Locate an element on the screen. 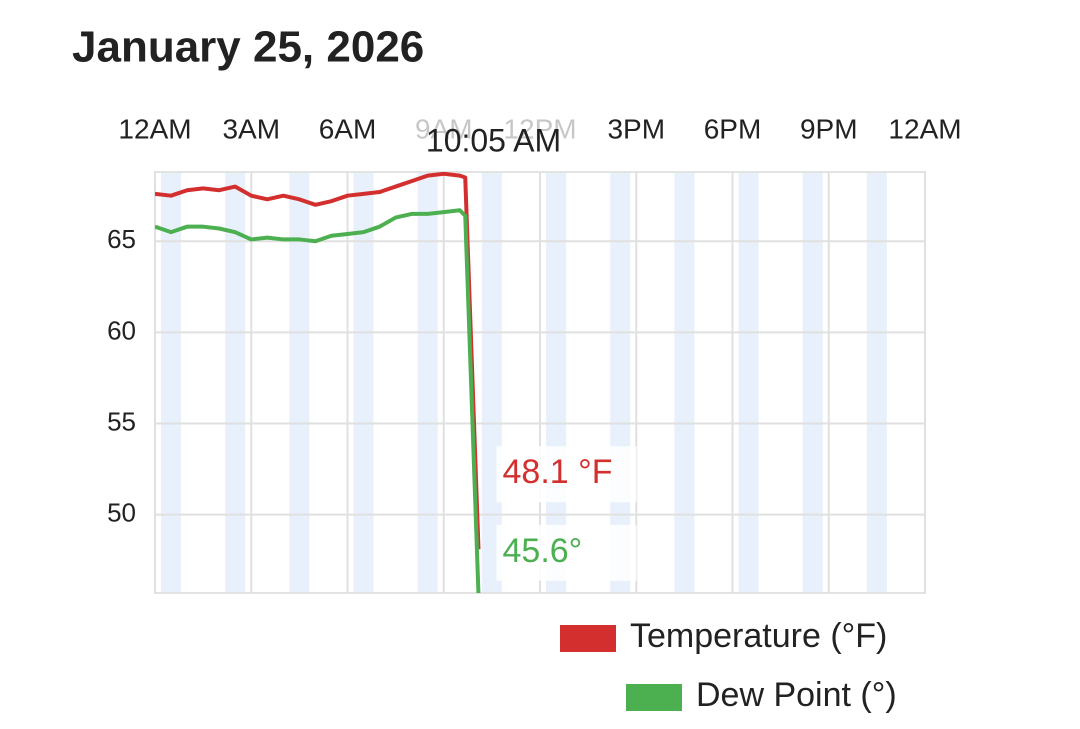 The width and height of the screenshot is (1080, 729). tooltip-time: 10:05 AM is located at coordinates (493, 140).